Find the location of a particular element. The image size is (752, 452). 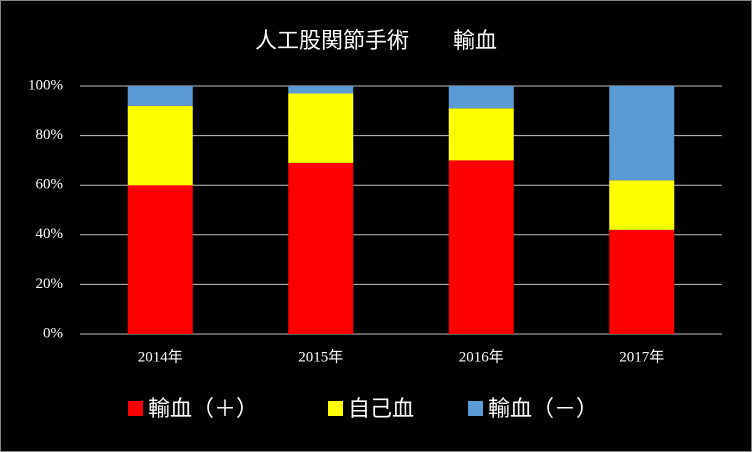

x-tick-label: 2014年 is located at coordinates (160, 356).